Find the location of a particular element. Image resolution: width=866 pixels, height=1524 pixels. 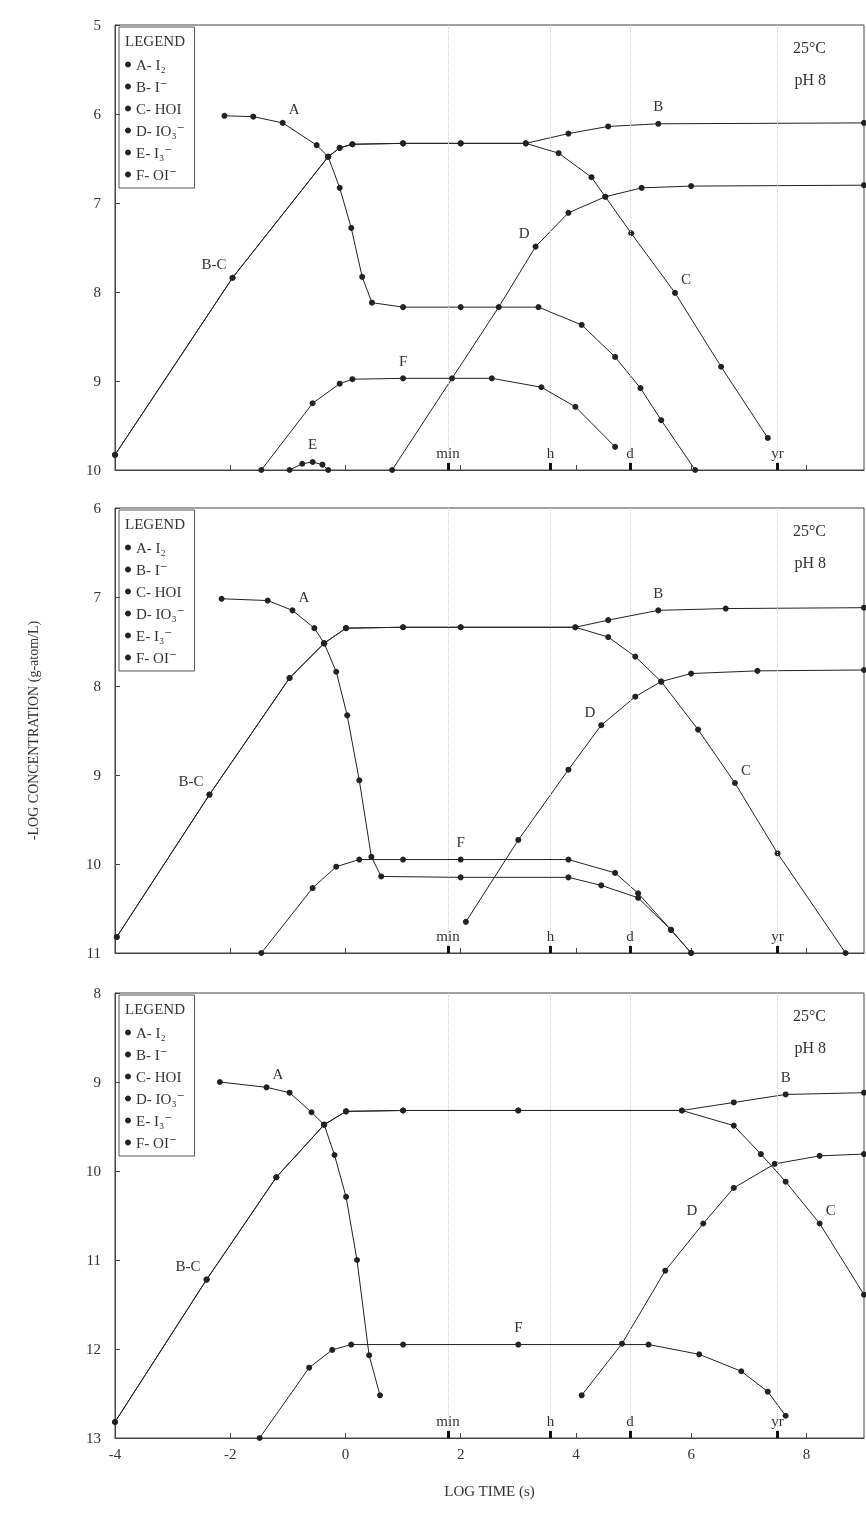

x-tick-label: 0 is located at coordinates (345, 1453).